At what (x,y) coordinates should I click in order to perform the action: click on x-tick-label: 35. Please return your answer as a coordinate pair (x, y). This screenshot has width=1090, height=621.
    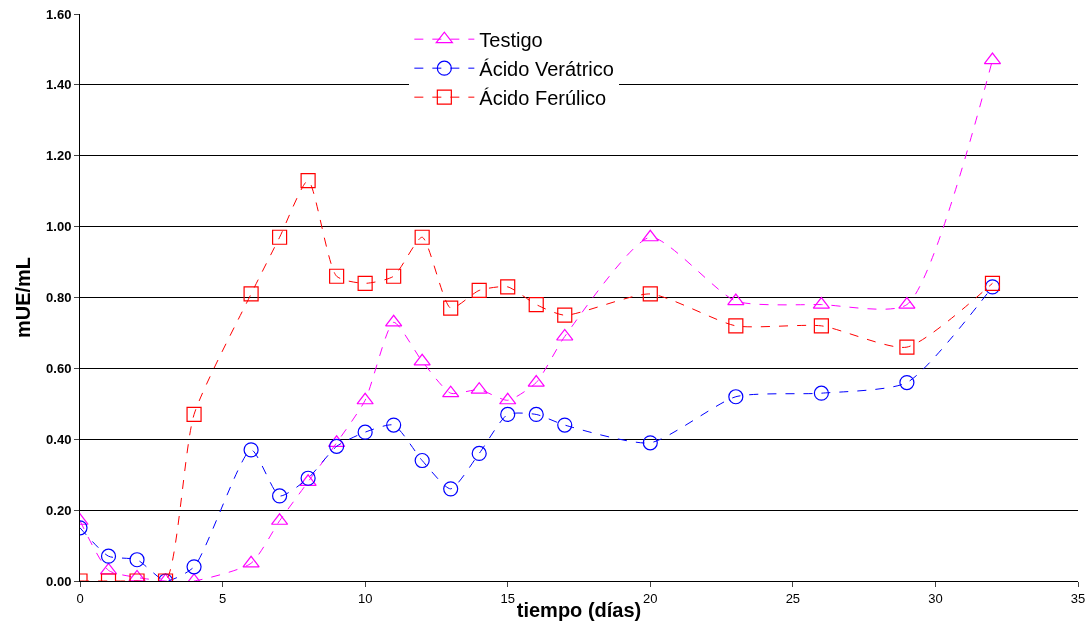
    Looking at the image, I should click on (1078, 598).